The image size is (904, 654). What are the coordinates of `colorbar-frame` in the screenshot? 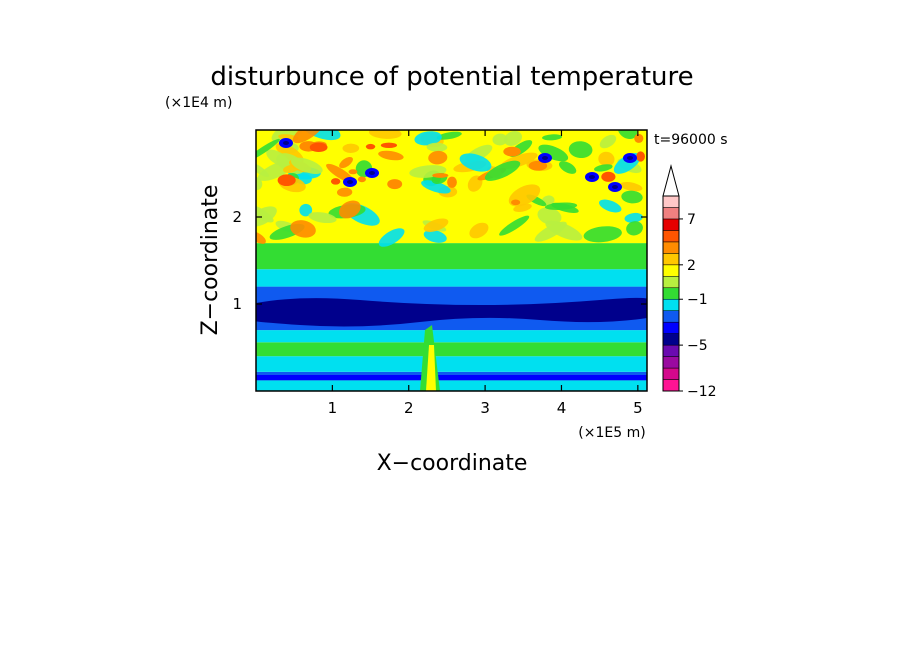 It's located at (671, 293).